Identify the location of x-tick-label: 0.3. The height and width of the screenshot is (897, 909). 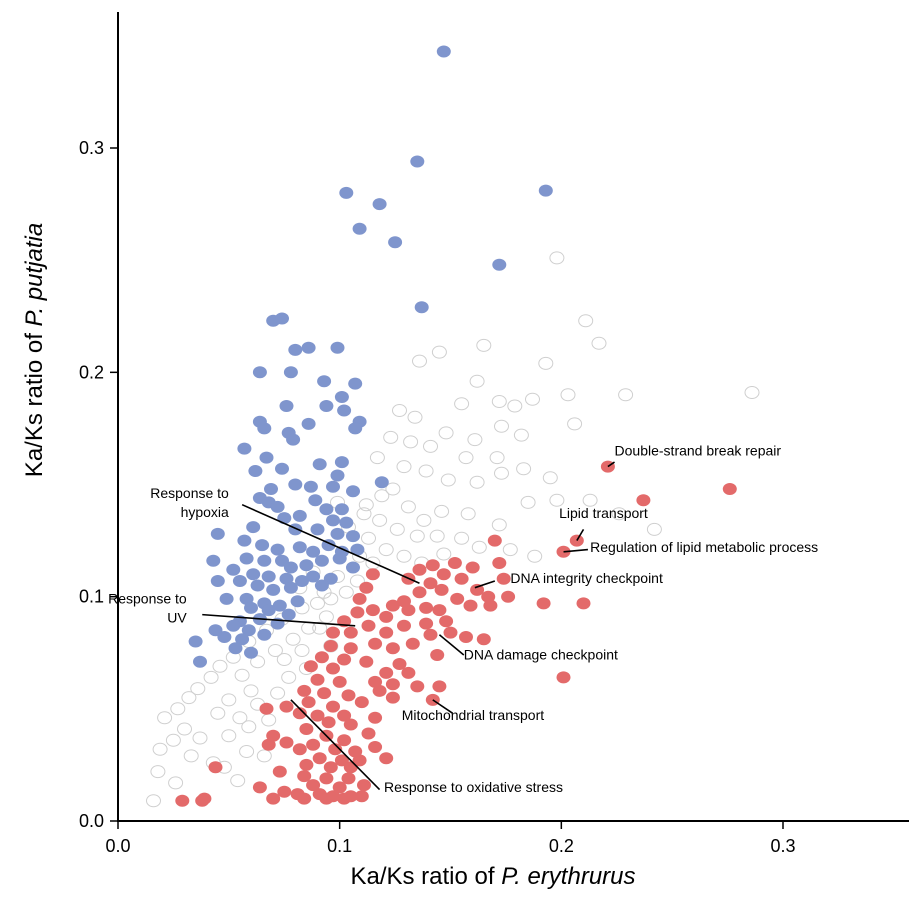
(782, 846).